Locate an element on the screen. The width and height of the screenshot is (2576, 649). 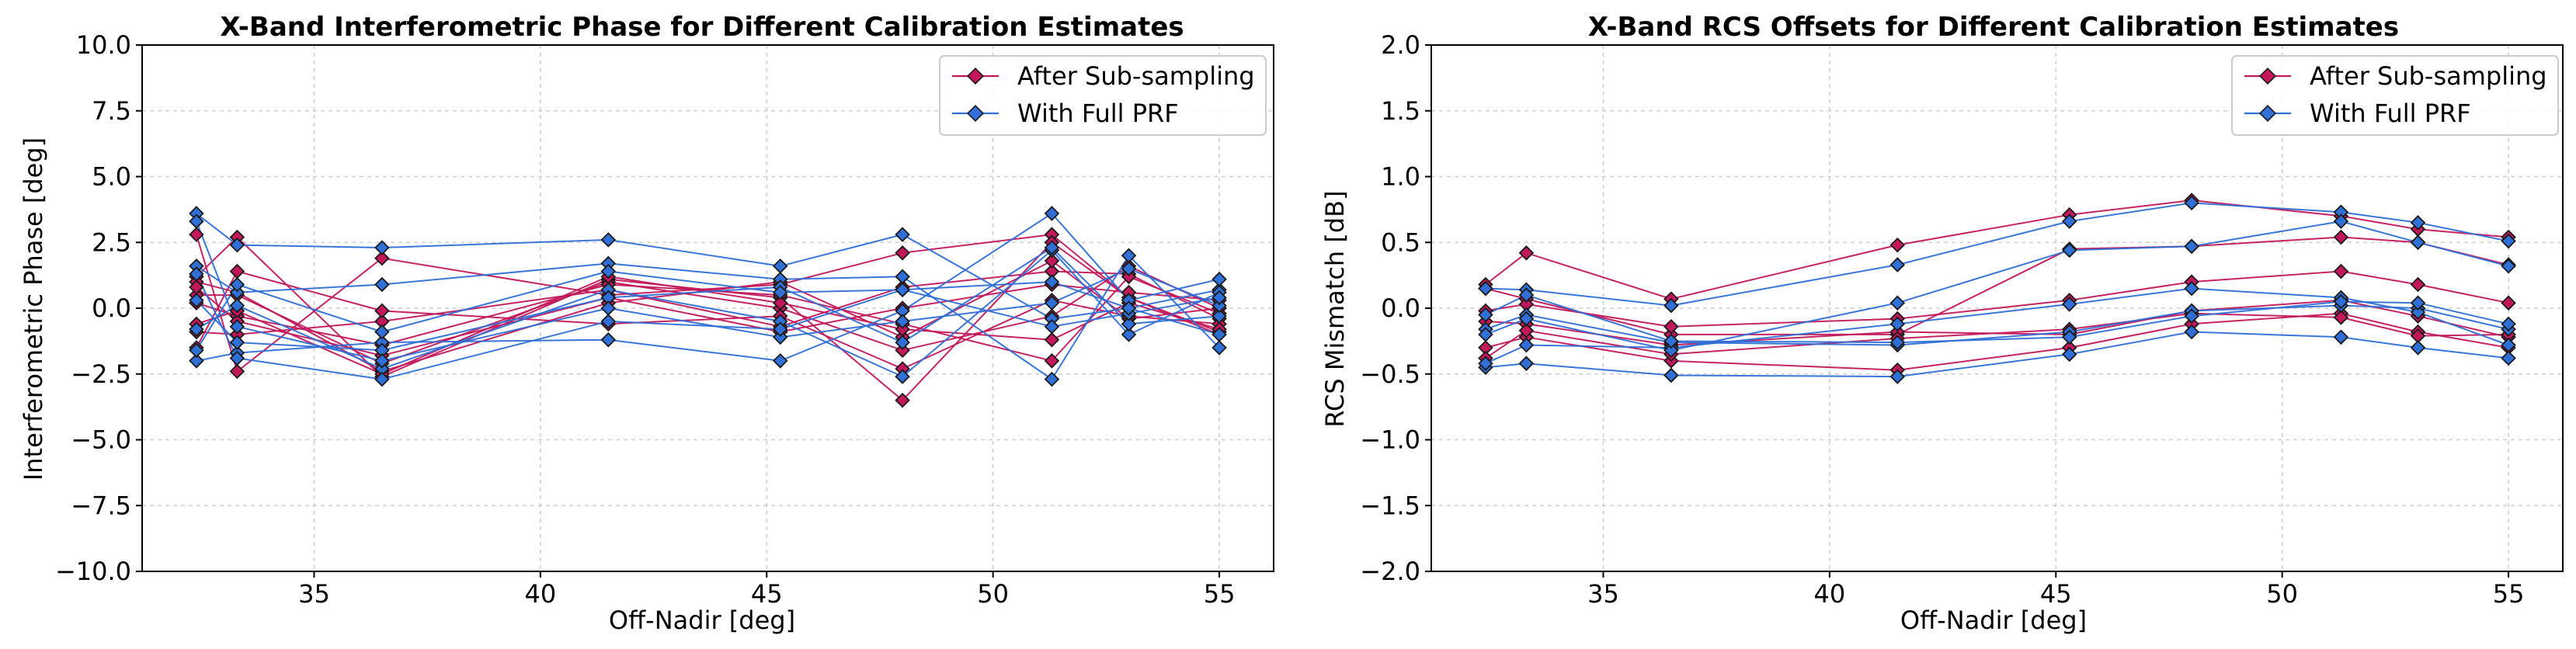
y-tick-label: 2.5 is located at coordinates (111, 242).